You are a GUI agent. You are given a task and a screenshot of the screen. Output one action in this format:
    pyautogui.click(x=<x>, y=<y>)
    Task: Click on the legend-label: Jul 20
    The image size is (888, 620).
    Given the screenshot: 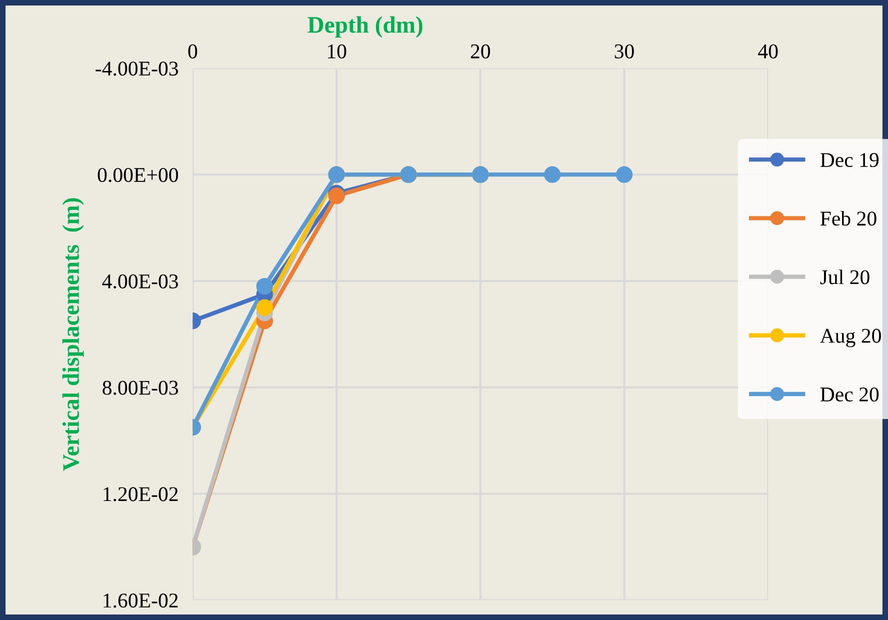 What is the action you would take?
    pyautogui.click(x=845, y=277)
    